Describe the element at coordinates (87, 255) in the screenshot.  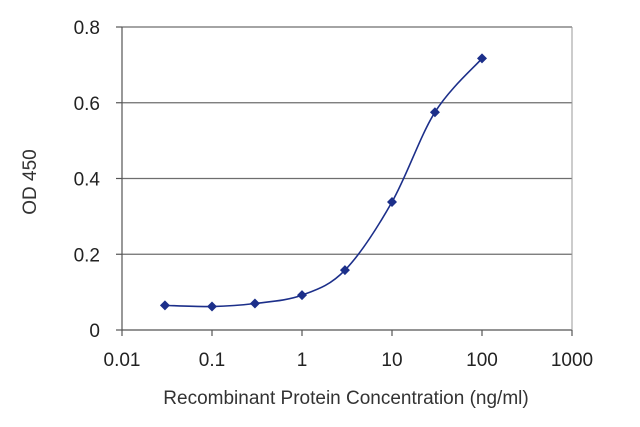
I see `y-tick-label: 0.2` at that location.